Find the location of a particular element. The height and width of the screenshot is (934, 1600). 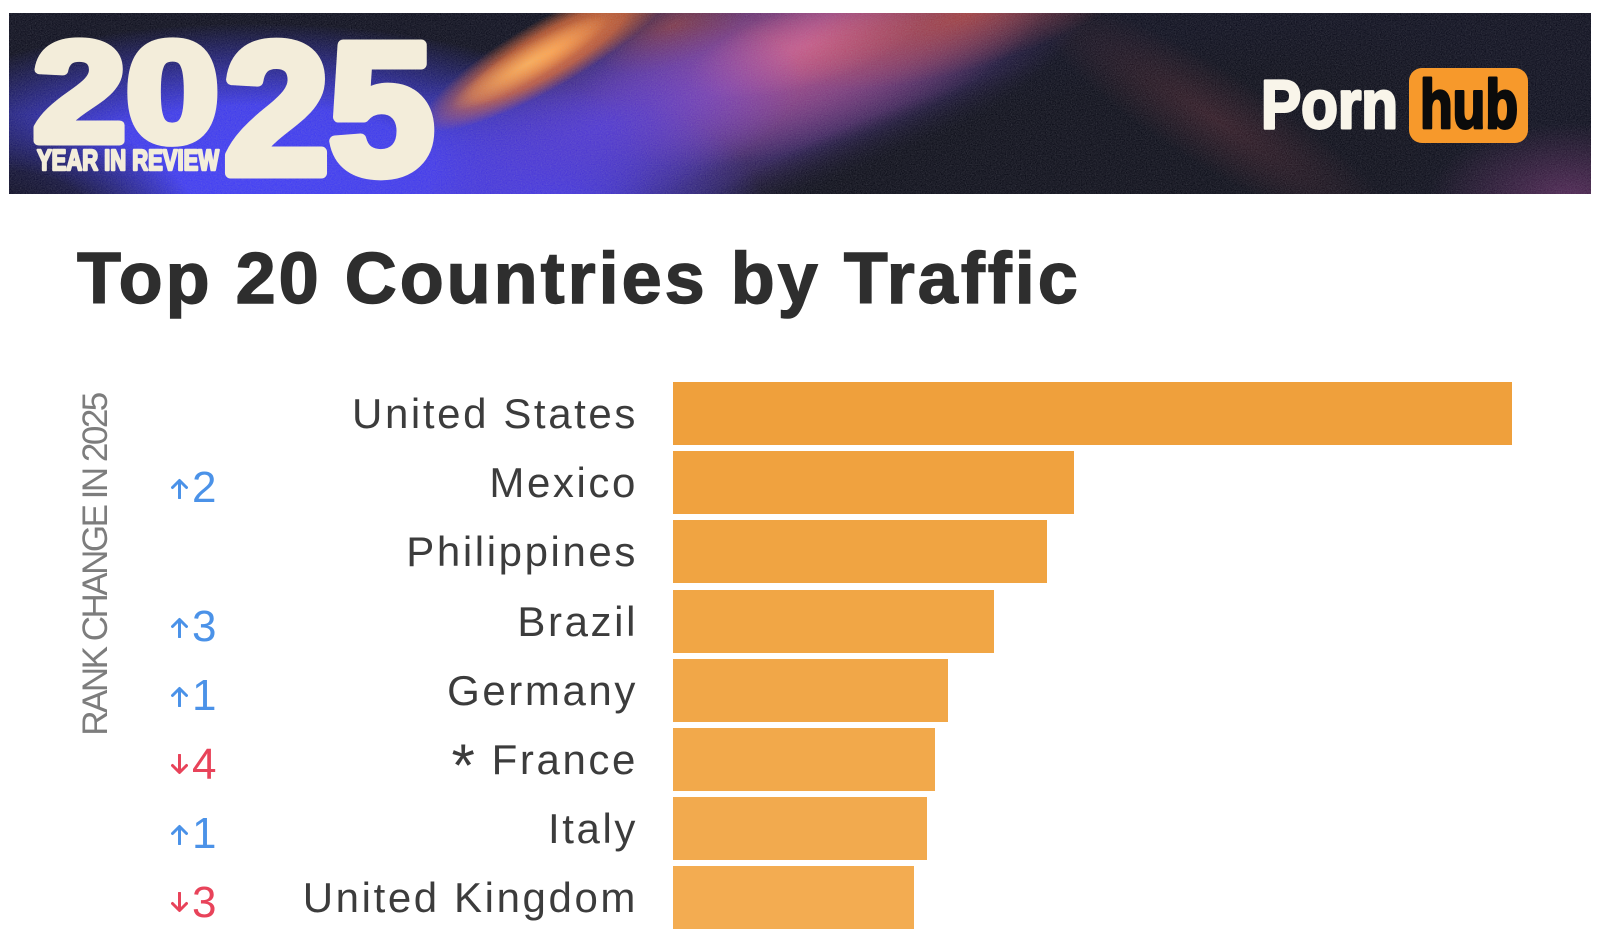

svg-text: hub is located at coordinates (1469, 104).